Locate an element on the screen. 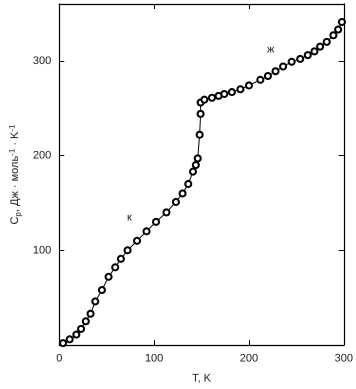 This screenshot has height=389, width=356. y-tick-label: 200 is located at coordinates (42, 156).